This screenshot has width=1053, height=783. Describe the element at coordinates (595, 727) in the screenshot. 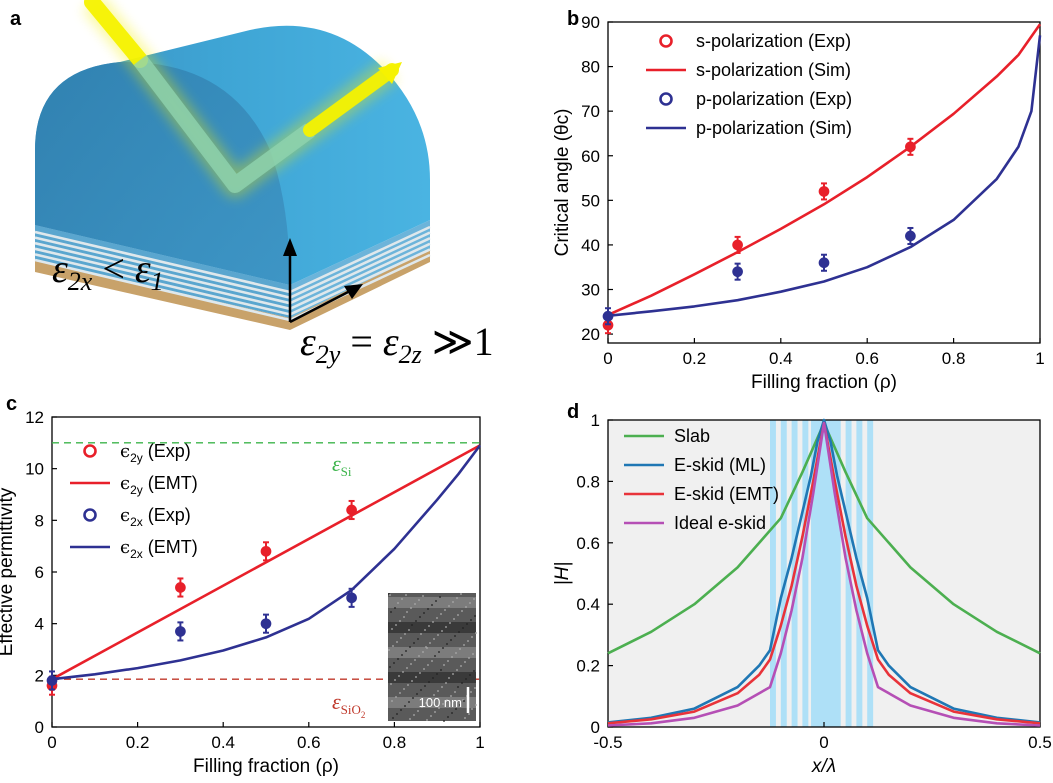

I see `y-tick-label: 0` at that location.